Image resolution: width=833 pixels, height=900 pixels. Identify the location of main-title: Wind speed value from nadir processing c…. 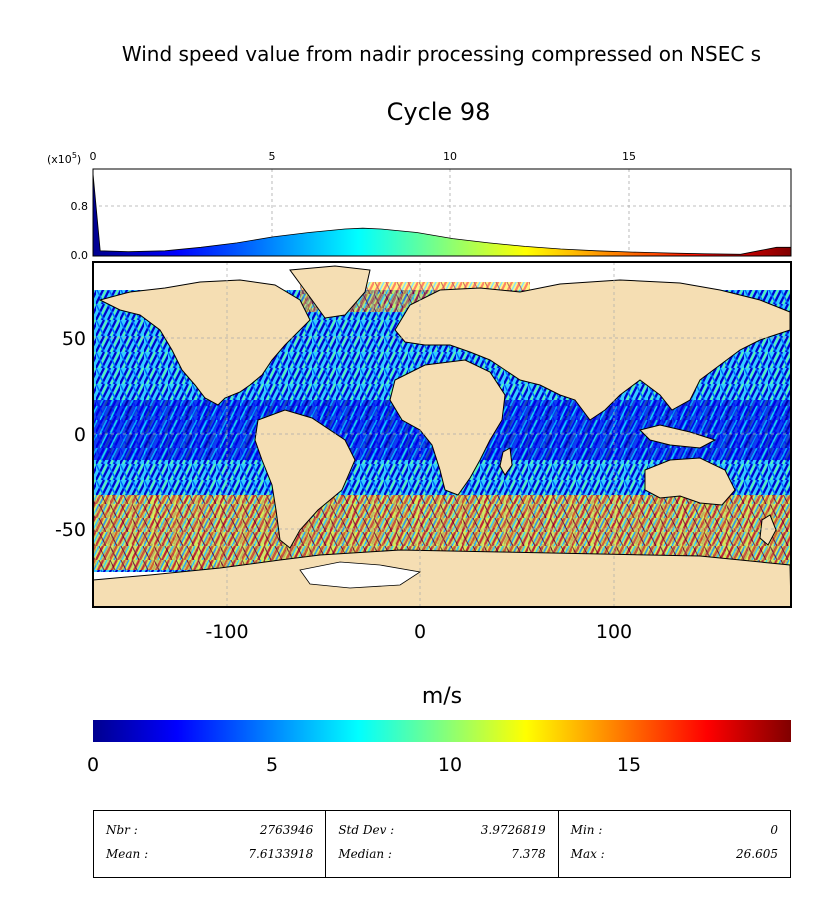
(441, 54).